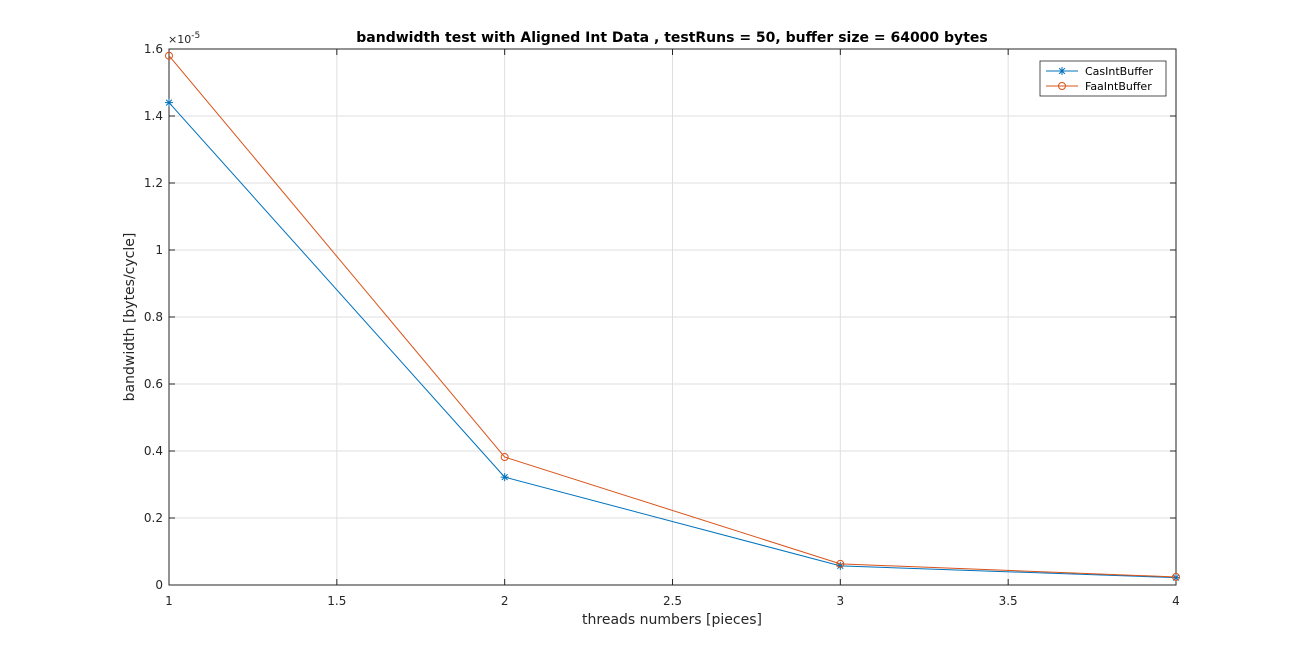 The height and width of the screenshot is (662, 1299). What do you see at coordinates (841, 601) in the screenshot?
I see `x-tick-label: 3` at bounding box center [841, 601].